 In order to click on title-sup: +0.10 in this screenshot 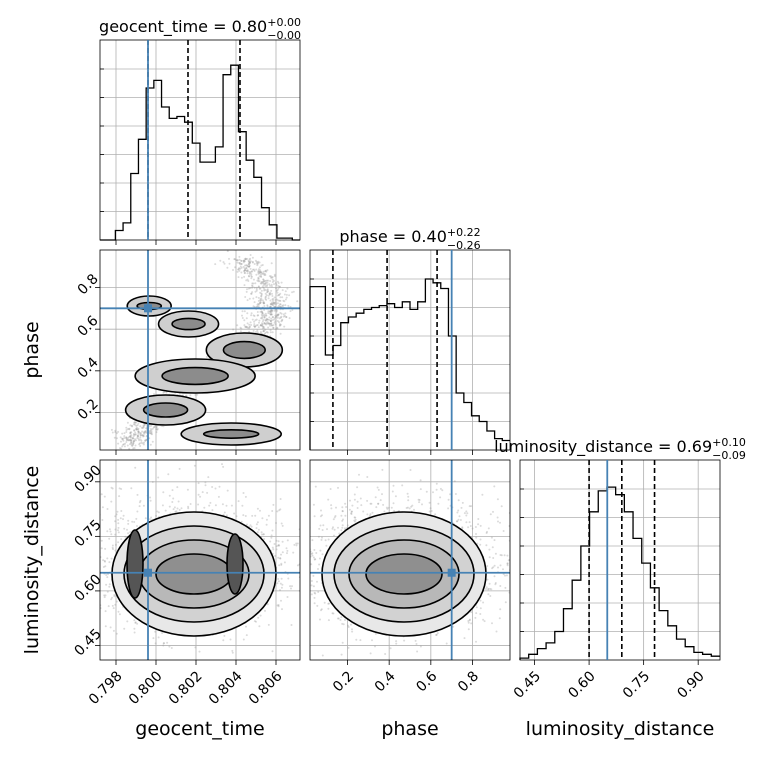, I will do `click(729, 442)`.